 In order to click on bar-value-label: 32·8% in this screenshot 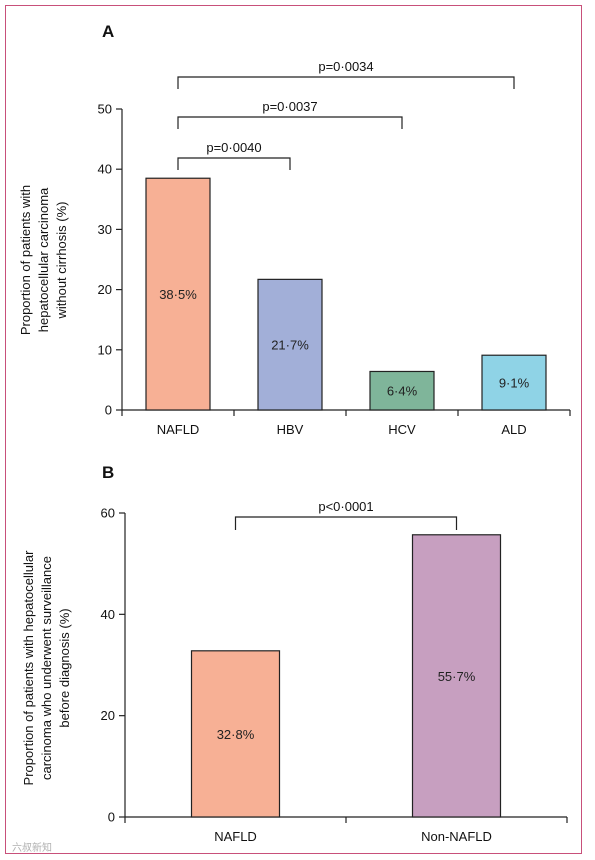, I will do `click(236, 734)`.